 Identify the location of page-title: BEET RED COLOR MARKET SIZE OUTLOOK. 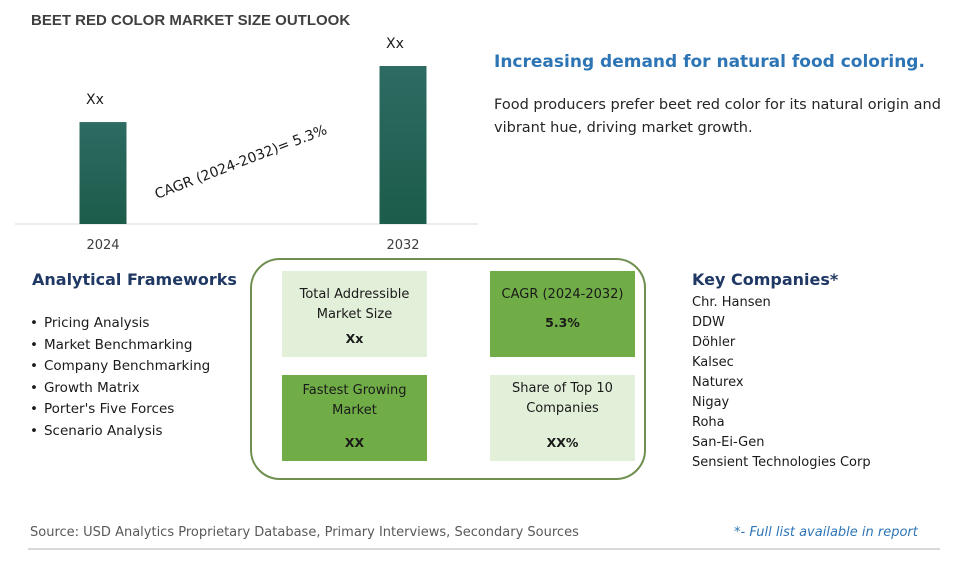
(191, 20).